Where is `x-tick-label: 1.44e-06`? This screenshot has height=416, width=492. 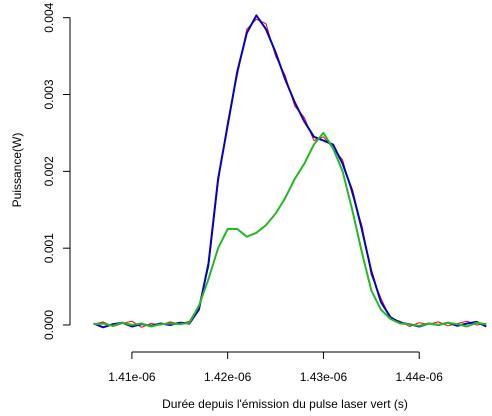 x-tick-label: 1.44e-06 is located at coordinates (420, 377).